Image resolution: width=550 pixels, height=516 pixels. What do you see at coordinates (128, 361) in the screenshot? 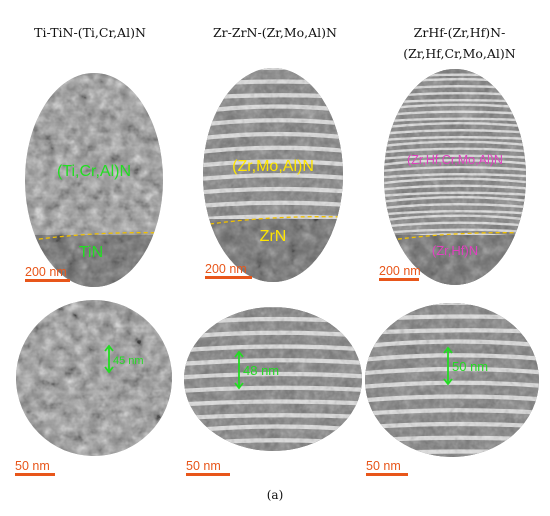
I see `thickness-label: 45 nm` at bounding box center [128, 361].